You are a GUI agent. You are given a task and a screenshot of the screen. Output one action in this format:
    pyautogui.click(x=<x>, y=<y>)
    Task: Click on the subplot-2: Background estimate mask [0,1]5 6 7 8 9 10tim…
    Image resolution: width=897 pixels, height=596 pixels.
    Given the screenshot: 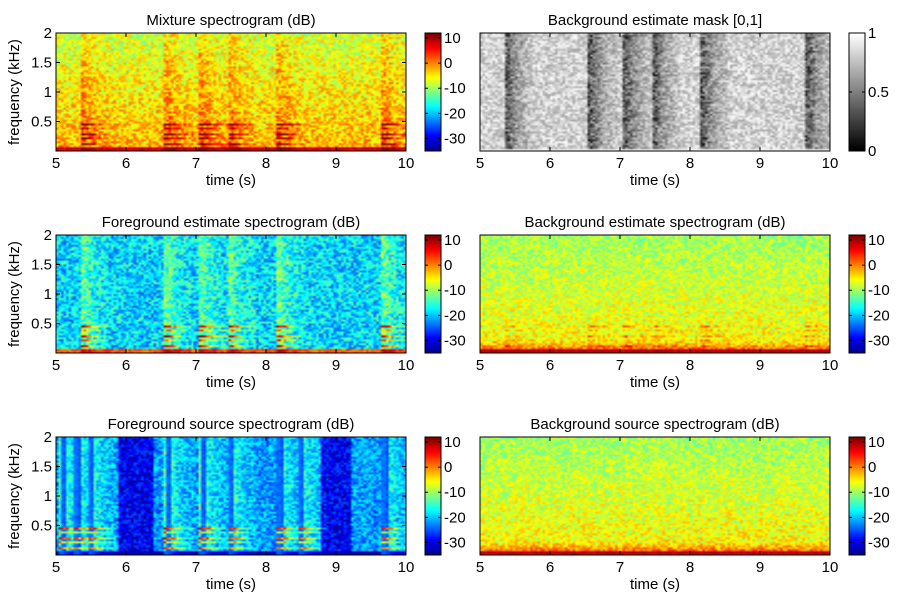 What is the action you would take?
    pyautogui.click(x=682, y=100)
    